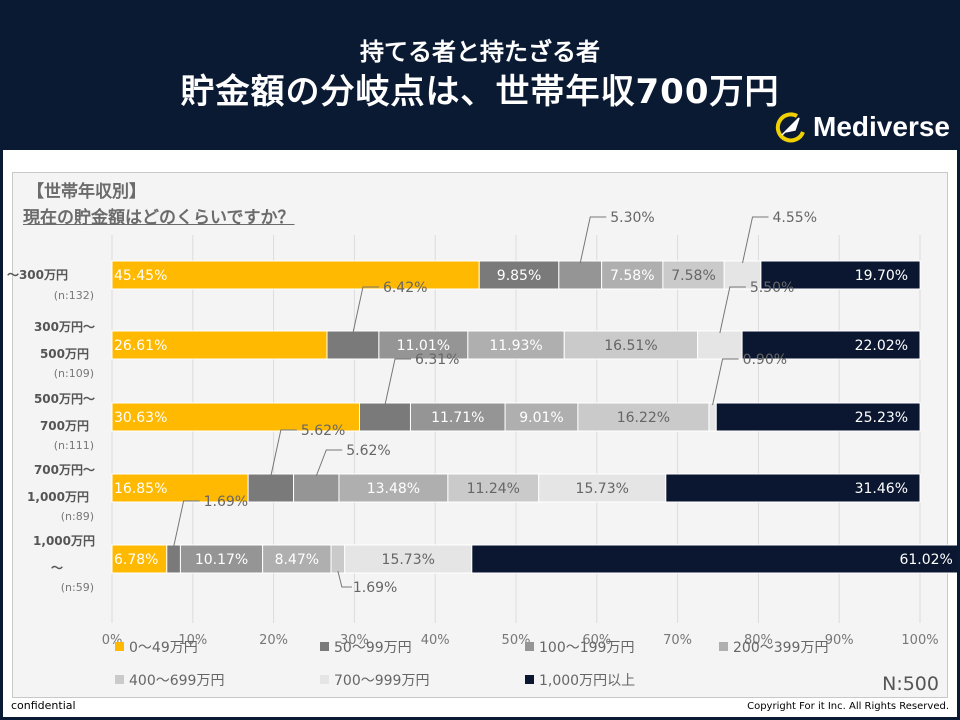  What do you see at coordinates (435, 640) in the screenshot?
I see `x-tick-label: 40%` at bounding box center [435, 640].